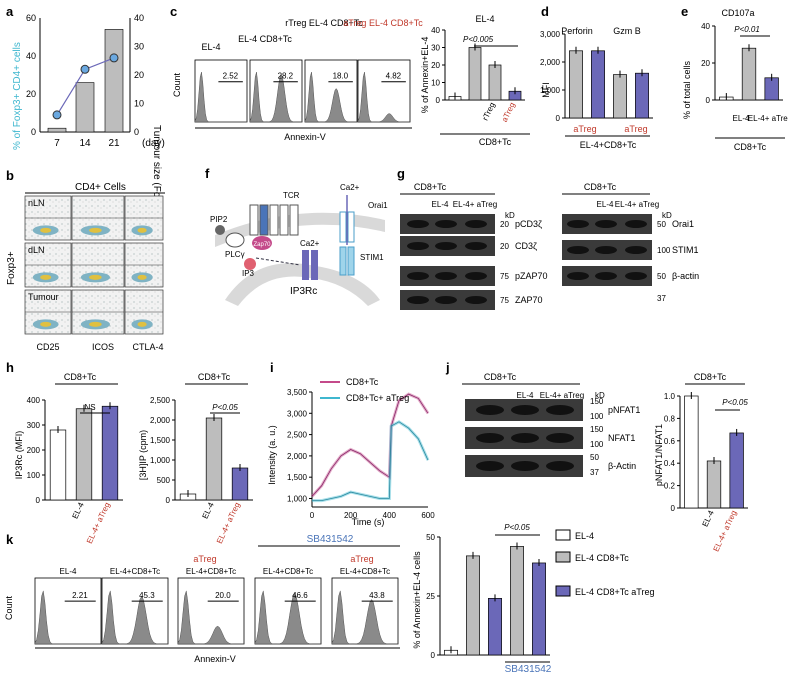  Describe the element at coordinates (136, 132) in the screenshot. I see `a-right-tick-0: 0` at that location.